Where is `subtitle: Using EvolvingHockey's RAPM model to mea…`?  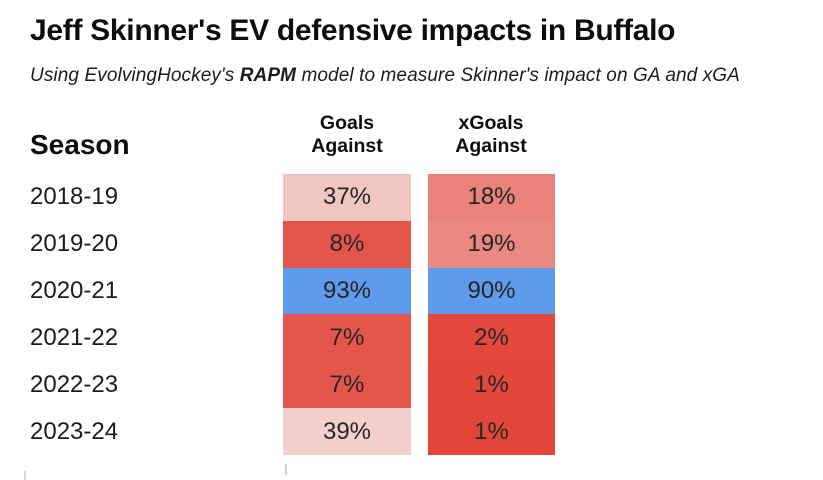
subtitle: Using EvolvingHockey's RAPM model to mea… is located at coordinates (385, 76).